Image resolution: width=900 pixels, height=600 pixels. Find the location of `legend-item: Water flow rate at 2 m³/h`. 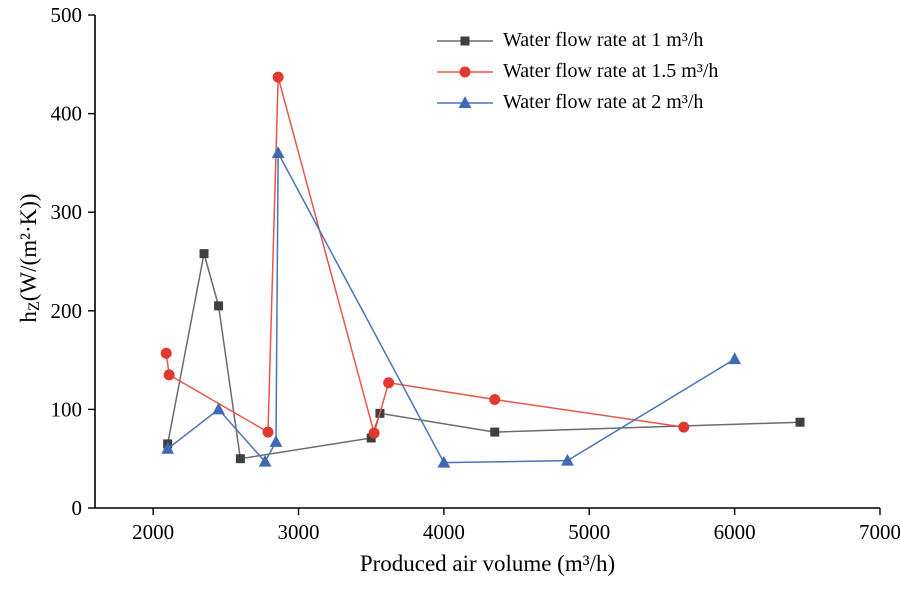

legend-item: Water flow rate at 2 m³/h is located at coordinates (577, 102).